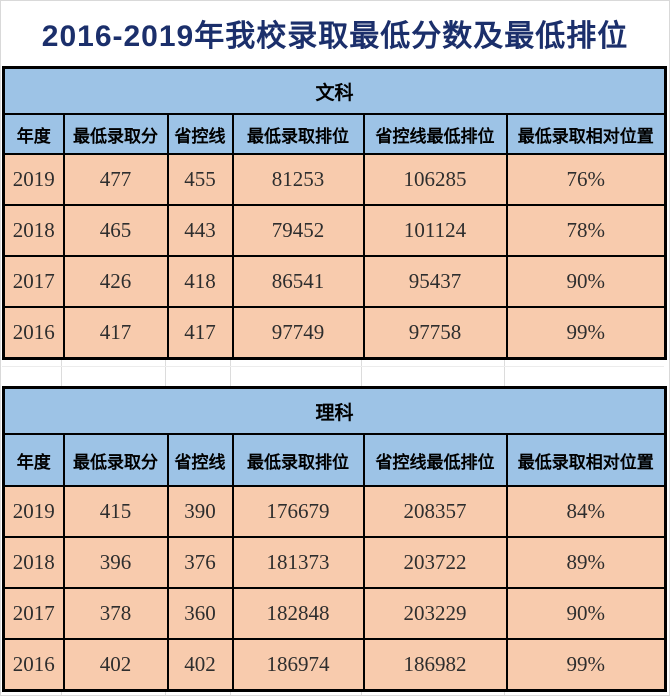  Describe the element at coordinates (298, 511) in the screenshot. I see `cell-min-rank: 176679` at that location.